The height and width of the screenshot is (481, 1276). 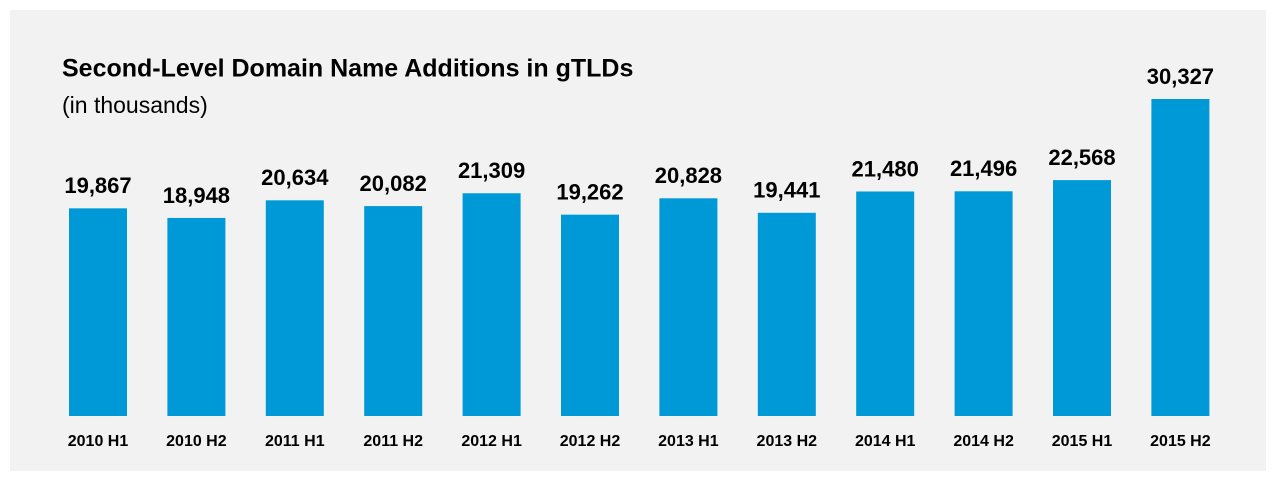 I want to click on value-label: 19,262, so click(x=589, y=191).